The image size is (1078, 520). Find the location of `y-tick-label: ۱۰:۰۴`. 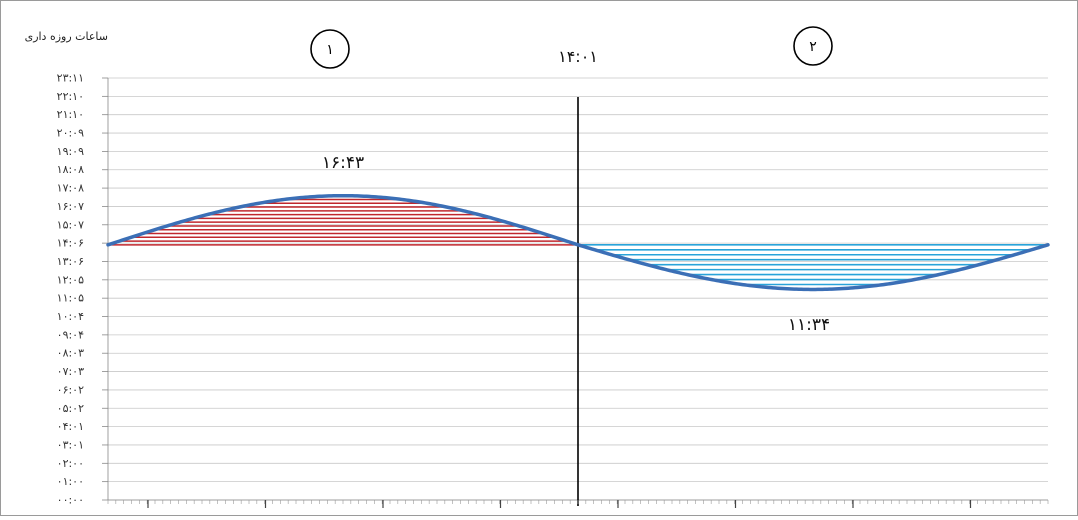

y-tick-label: ۱۰:۰۴ is located at coordinates (70, 316).